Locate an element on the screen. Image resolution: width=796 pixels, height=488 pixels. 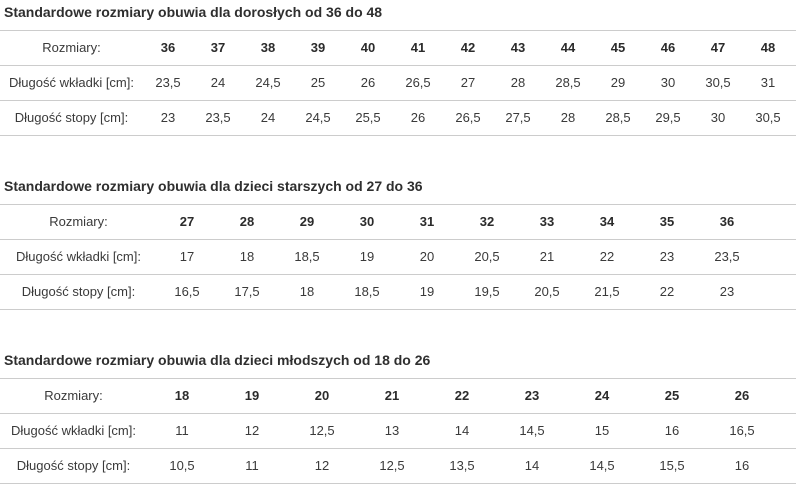
sizes-value: 41 is located at coordinates (418, 48).